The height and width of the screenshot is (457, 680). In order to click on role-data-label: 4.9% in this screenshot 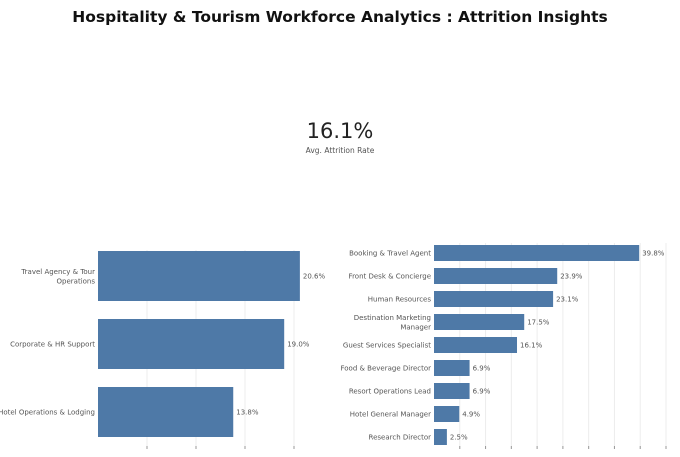, I will do `click(471, 415)`.